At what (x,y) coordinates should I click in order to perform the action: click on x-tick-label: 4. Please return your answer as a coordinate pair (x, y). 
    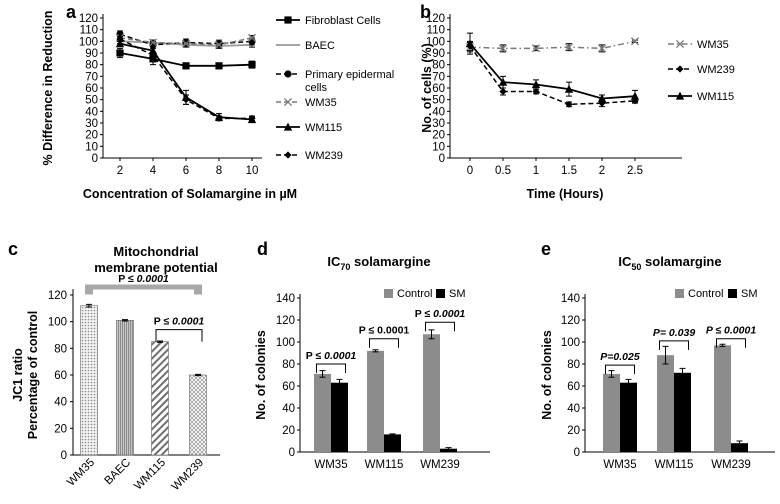
    Looking at the image, I should click on (153, 171).